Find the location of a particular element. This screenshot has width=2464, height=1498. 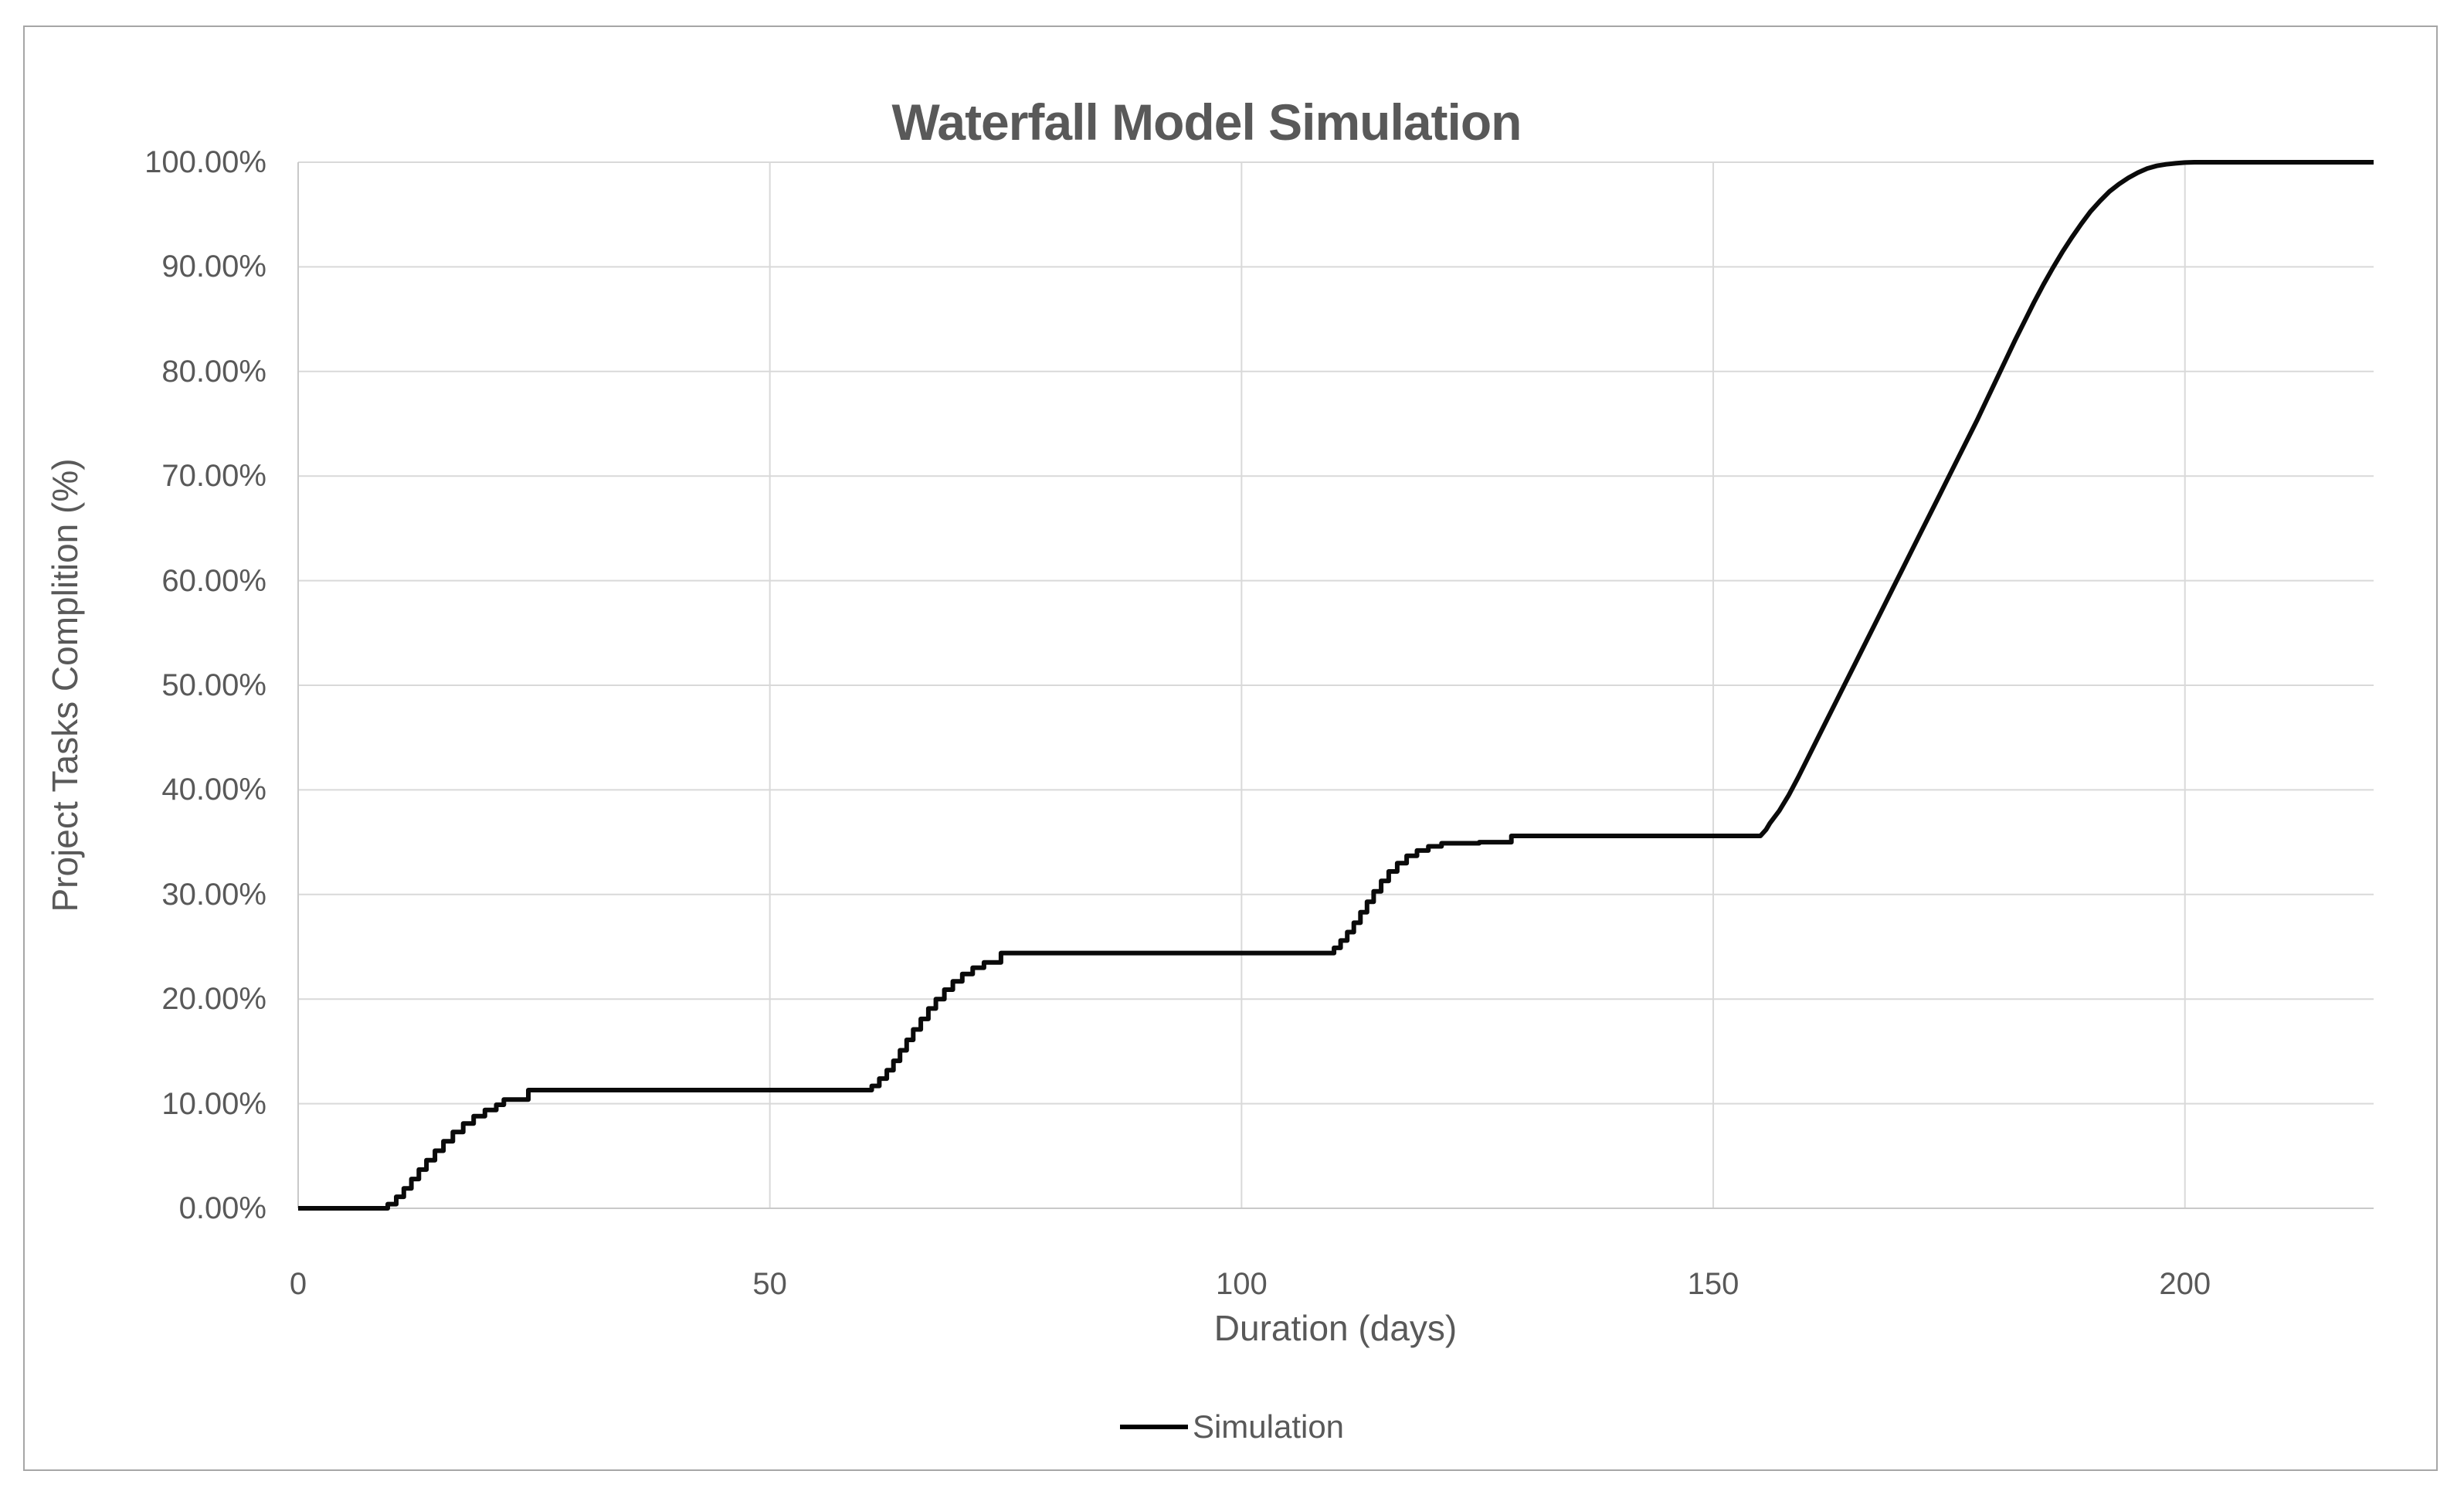

y-tick-label: 50.00% is located at coordinates (213, 685).